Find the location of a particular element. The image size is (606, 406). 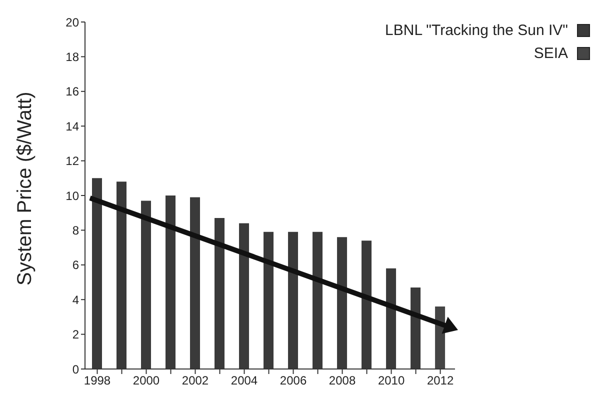

x-tick-label: 2012 is located at coordinates (440, 381).